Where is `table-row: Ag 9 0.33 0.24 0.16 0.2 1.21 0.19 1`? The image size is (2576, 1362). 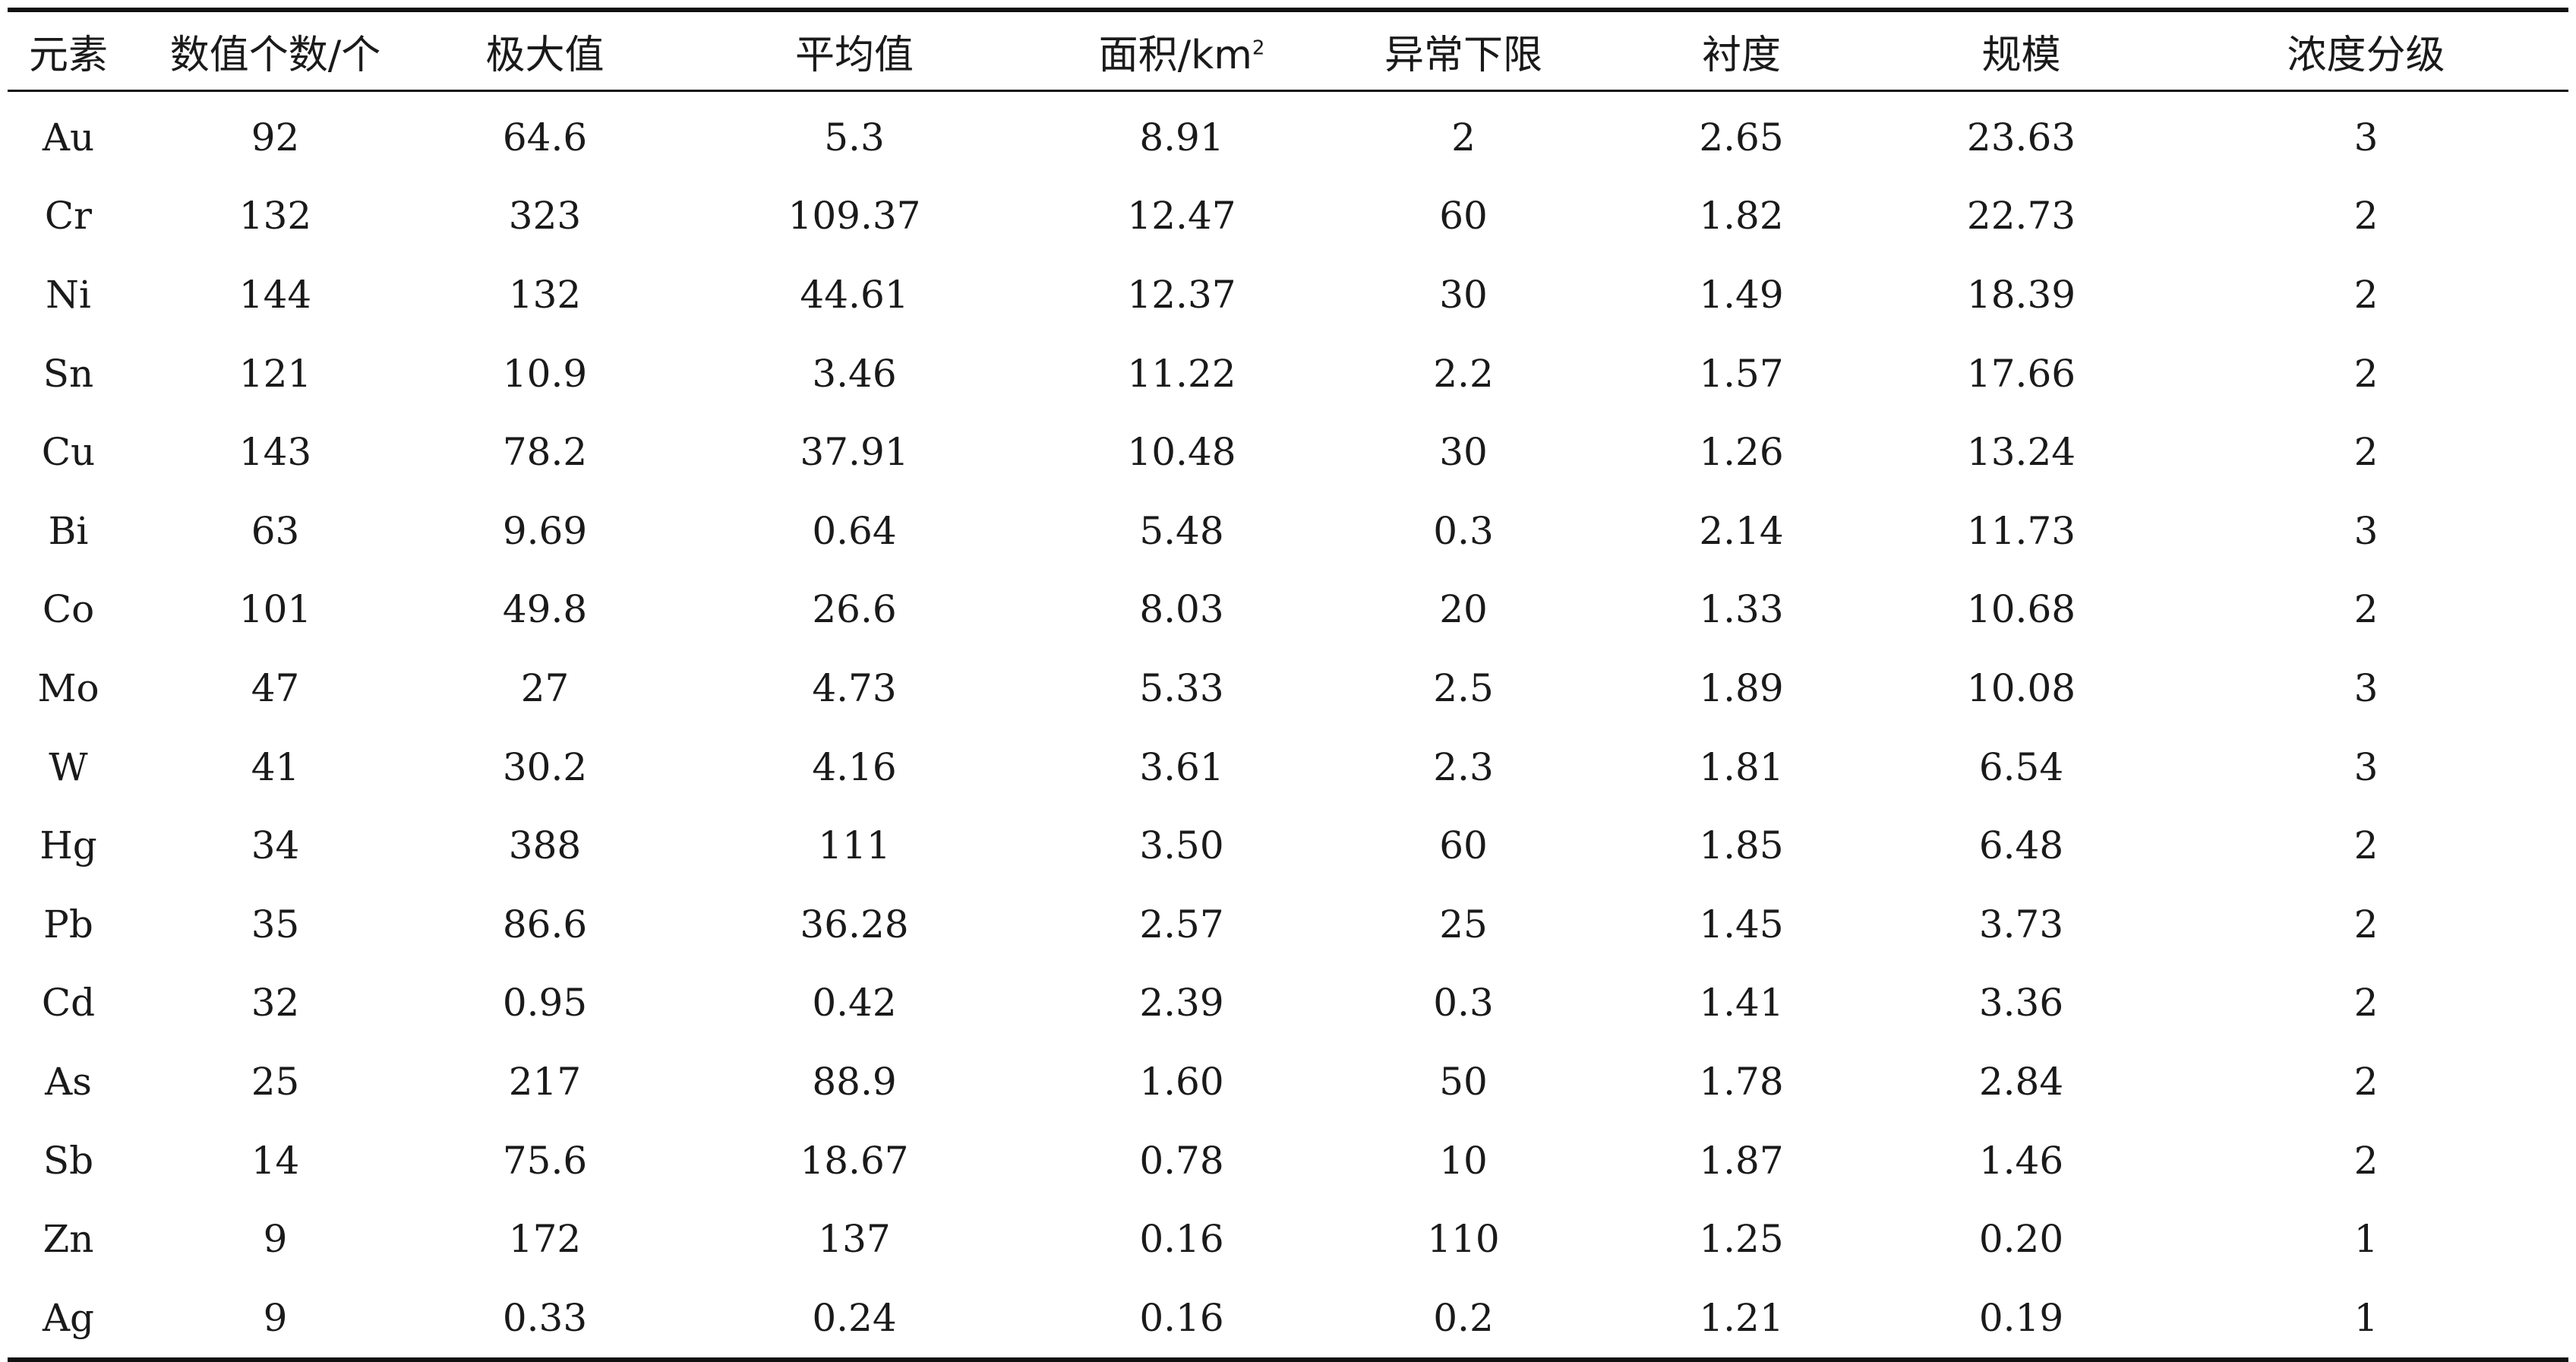
table-row: Ag 9 0.33 0.24 0.16 0.2 1.21 0.19 1 is located at coordinates (1288, 1319).